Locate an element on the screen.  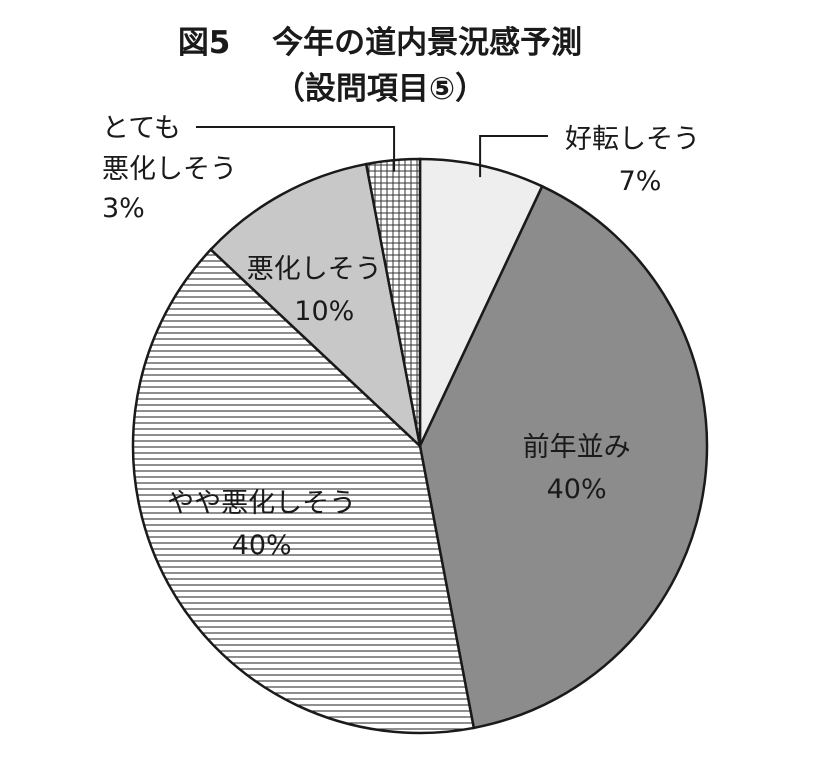
slice-value-5: 3% is located at coordinates (123, 208).